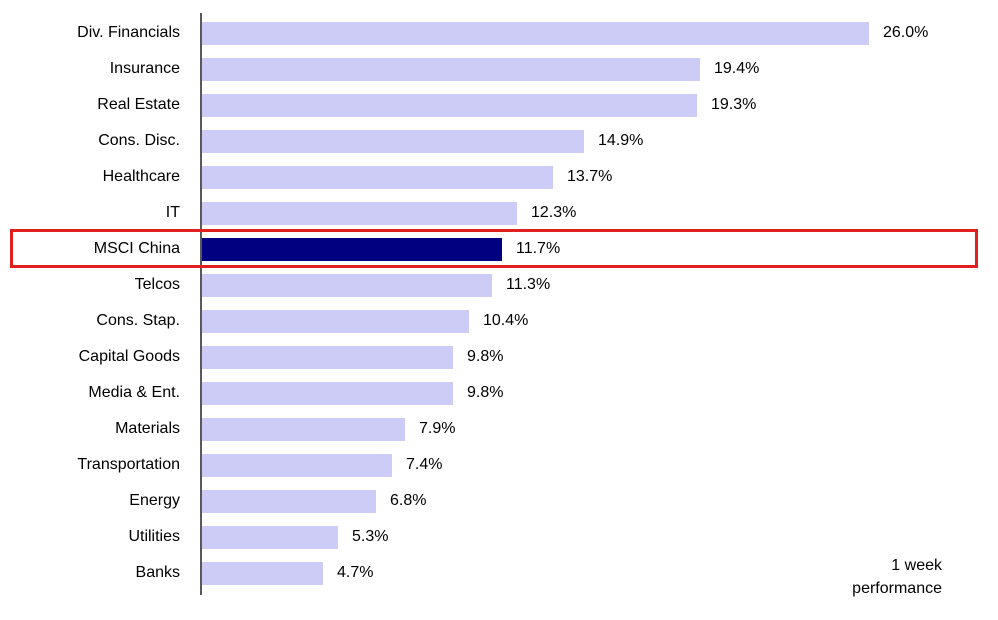 This screenshot has height=620, width=998. Describe the element at coordinates (600, 501) in the screenshot. I see `plot-area: 6.8%` at that location.